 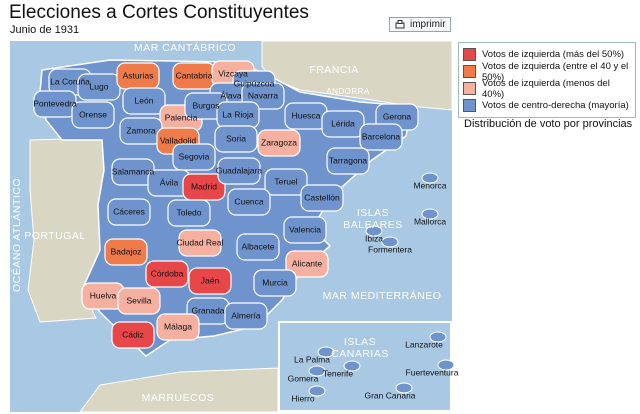 What do you see at coordinates (138, 300) in the screenshot?
I see `province-label: Sevilla` at bounding box center [138, 300].